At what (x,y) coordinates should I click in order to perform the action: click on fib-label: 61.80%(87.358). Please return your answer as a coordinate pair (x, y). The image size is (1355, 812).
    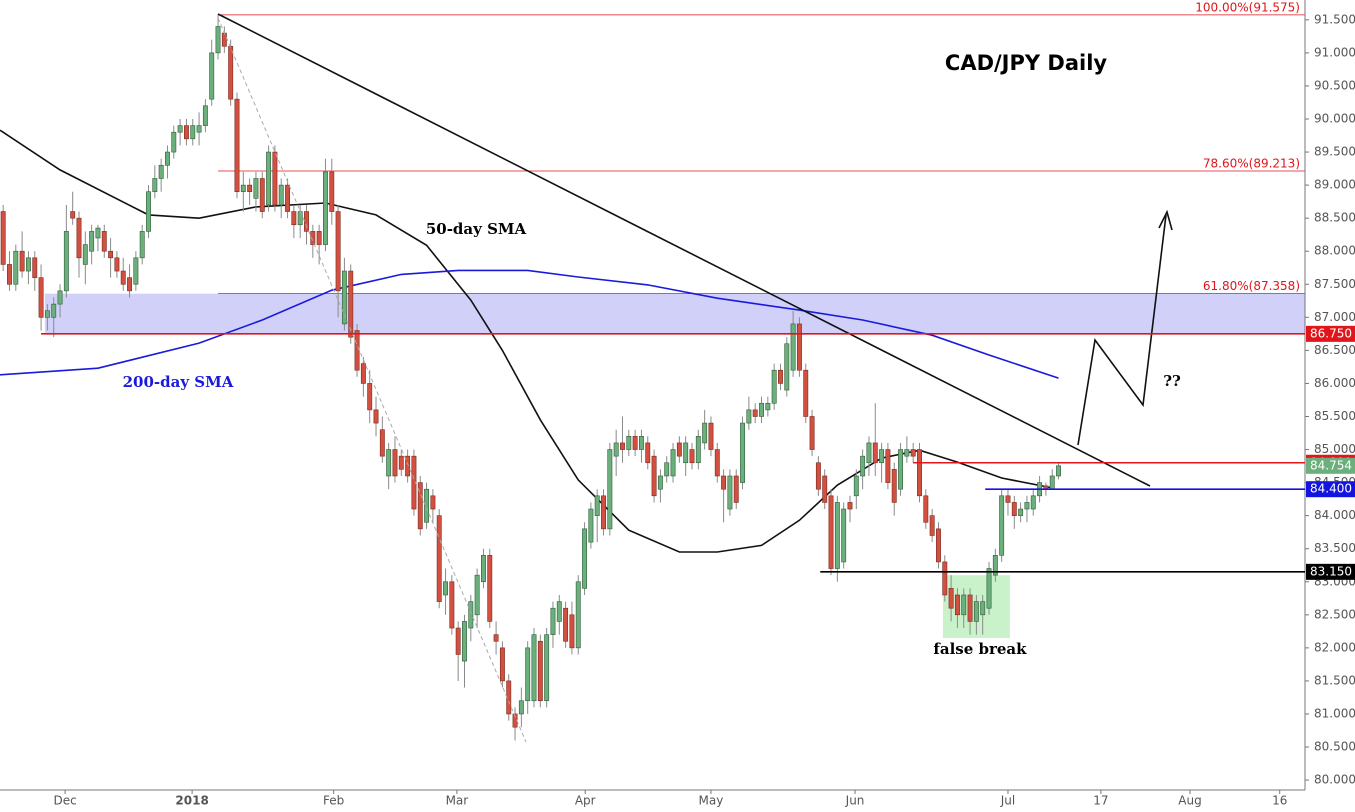
    Looking at the image, I should click on (1251, 286).